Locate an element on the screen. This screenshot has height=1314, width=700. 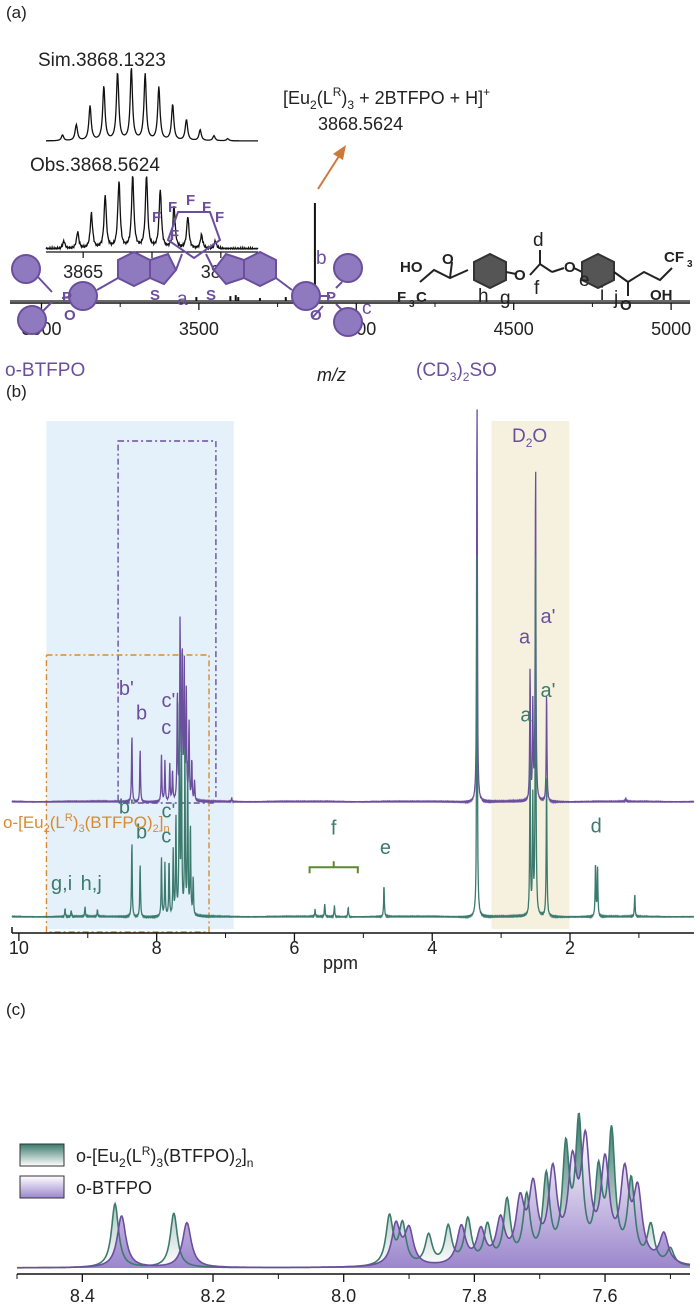
nmr-x-axis-label: ppm is located at coordinates (340, 963).